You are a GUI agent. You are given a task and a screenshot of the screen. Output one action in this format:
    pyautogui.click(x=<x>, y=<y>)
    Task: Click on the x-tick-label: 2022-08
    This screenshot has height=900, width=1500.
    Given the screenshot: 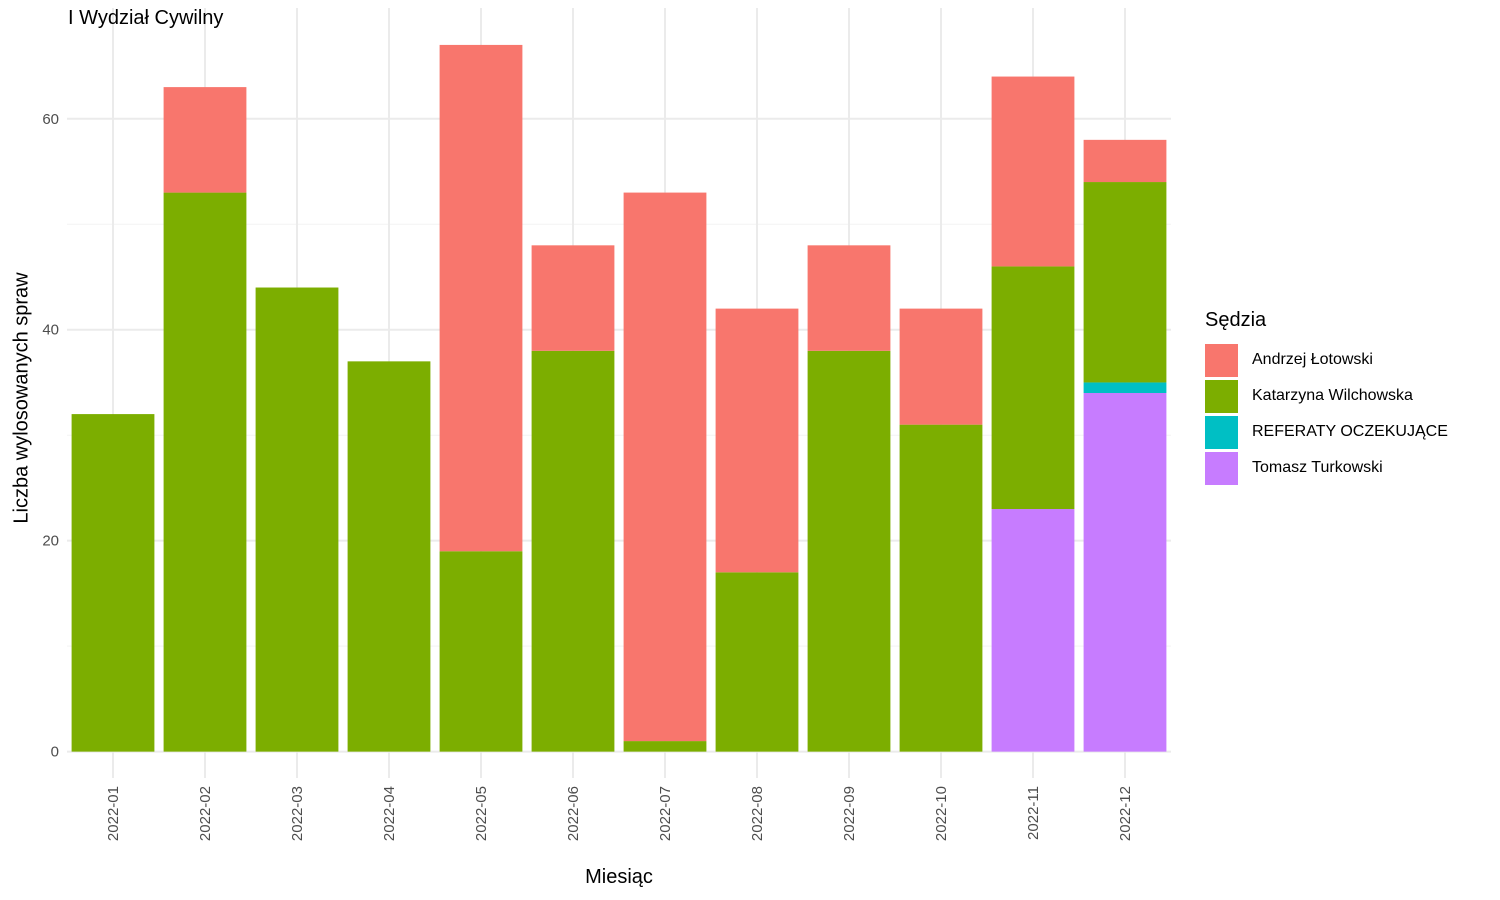 What is the action you would take?
    pyautogui.click(x=757, y=813)
    